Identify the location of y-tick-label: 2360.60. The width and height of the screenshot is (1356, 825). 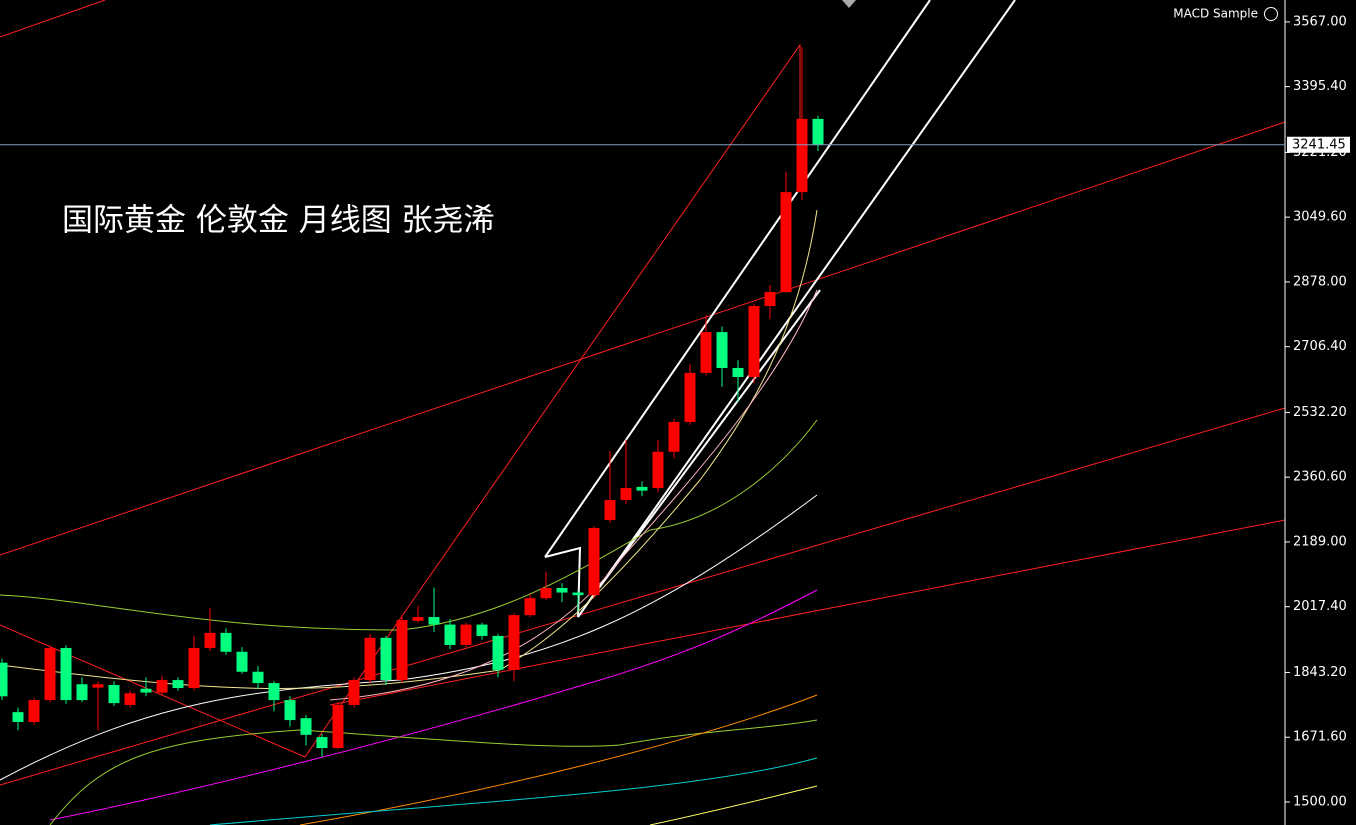
(1320, 477).